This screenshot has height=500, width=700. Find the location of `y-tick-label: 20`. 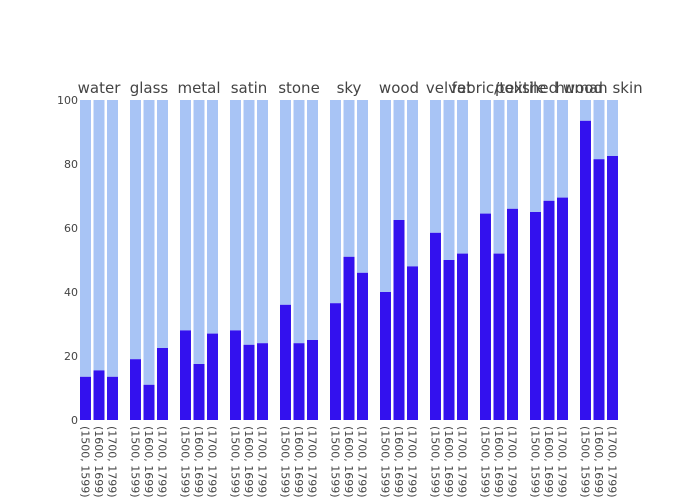

y-tick-label: 20 is located at coordinates (71, 356).